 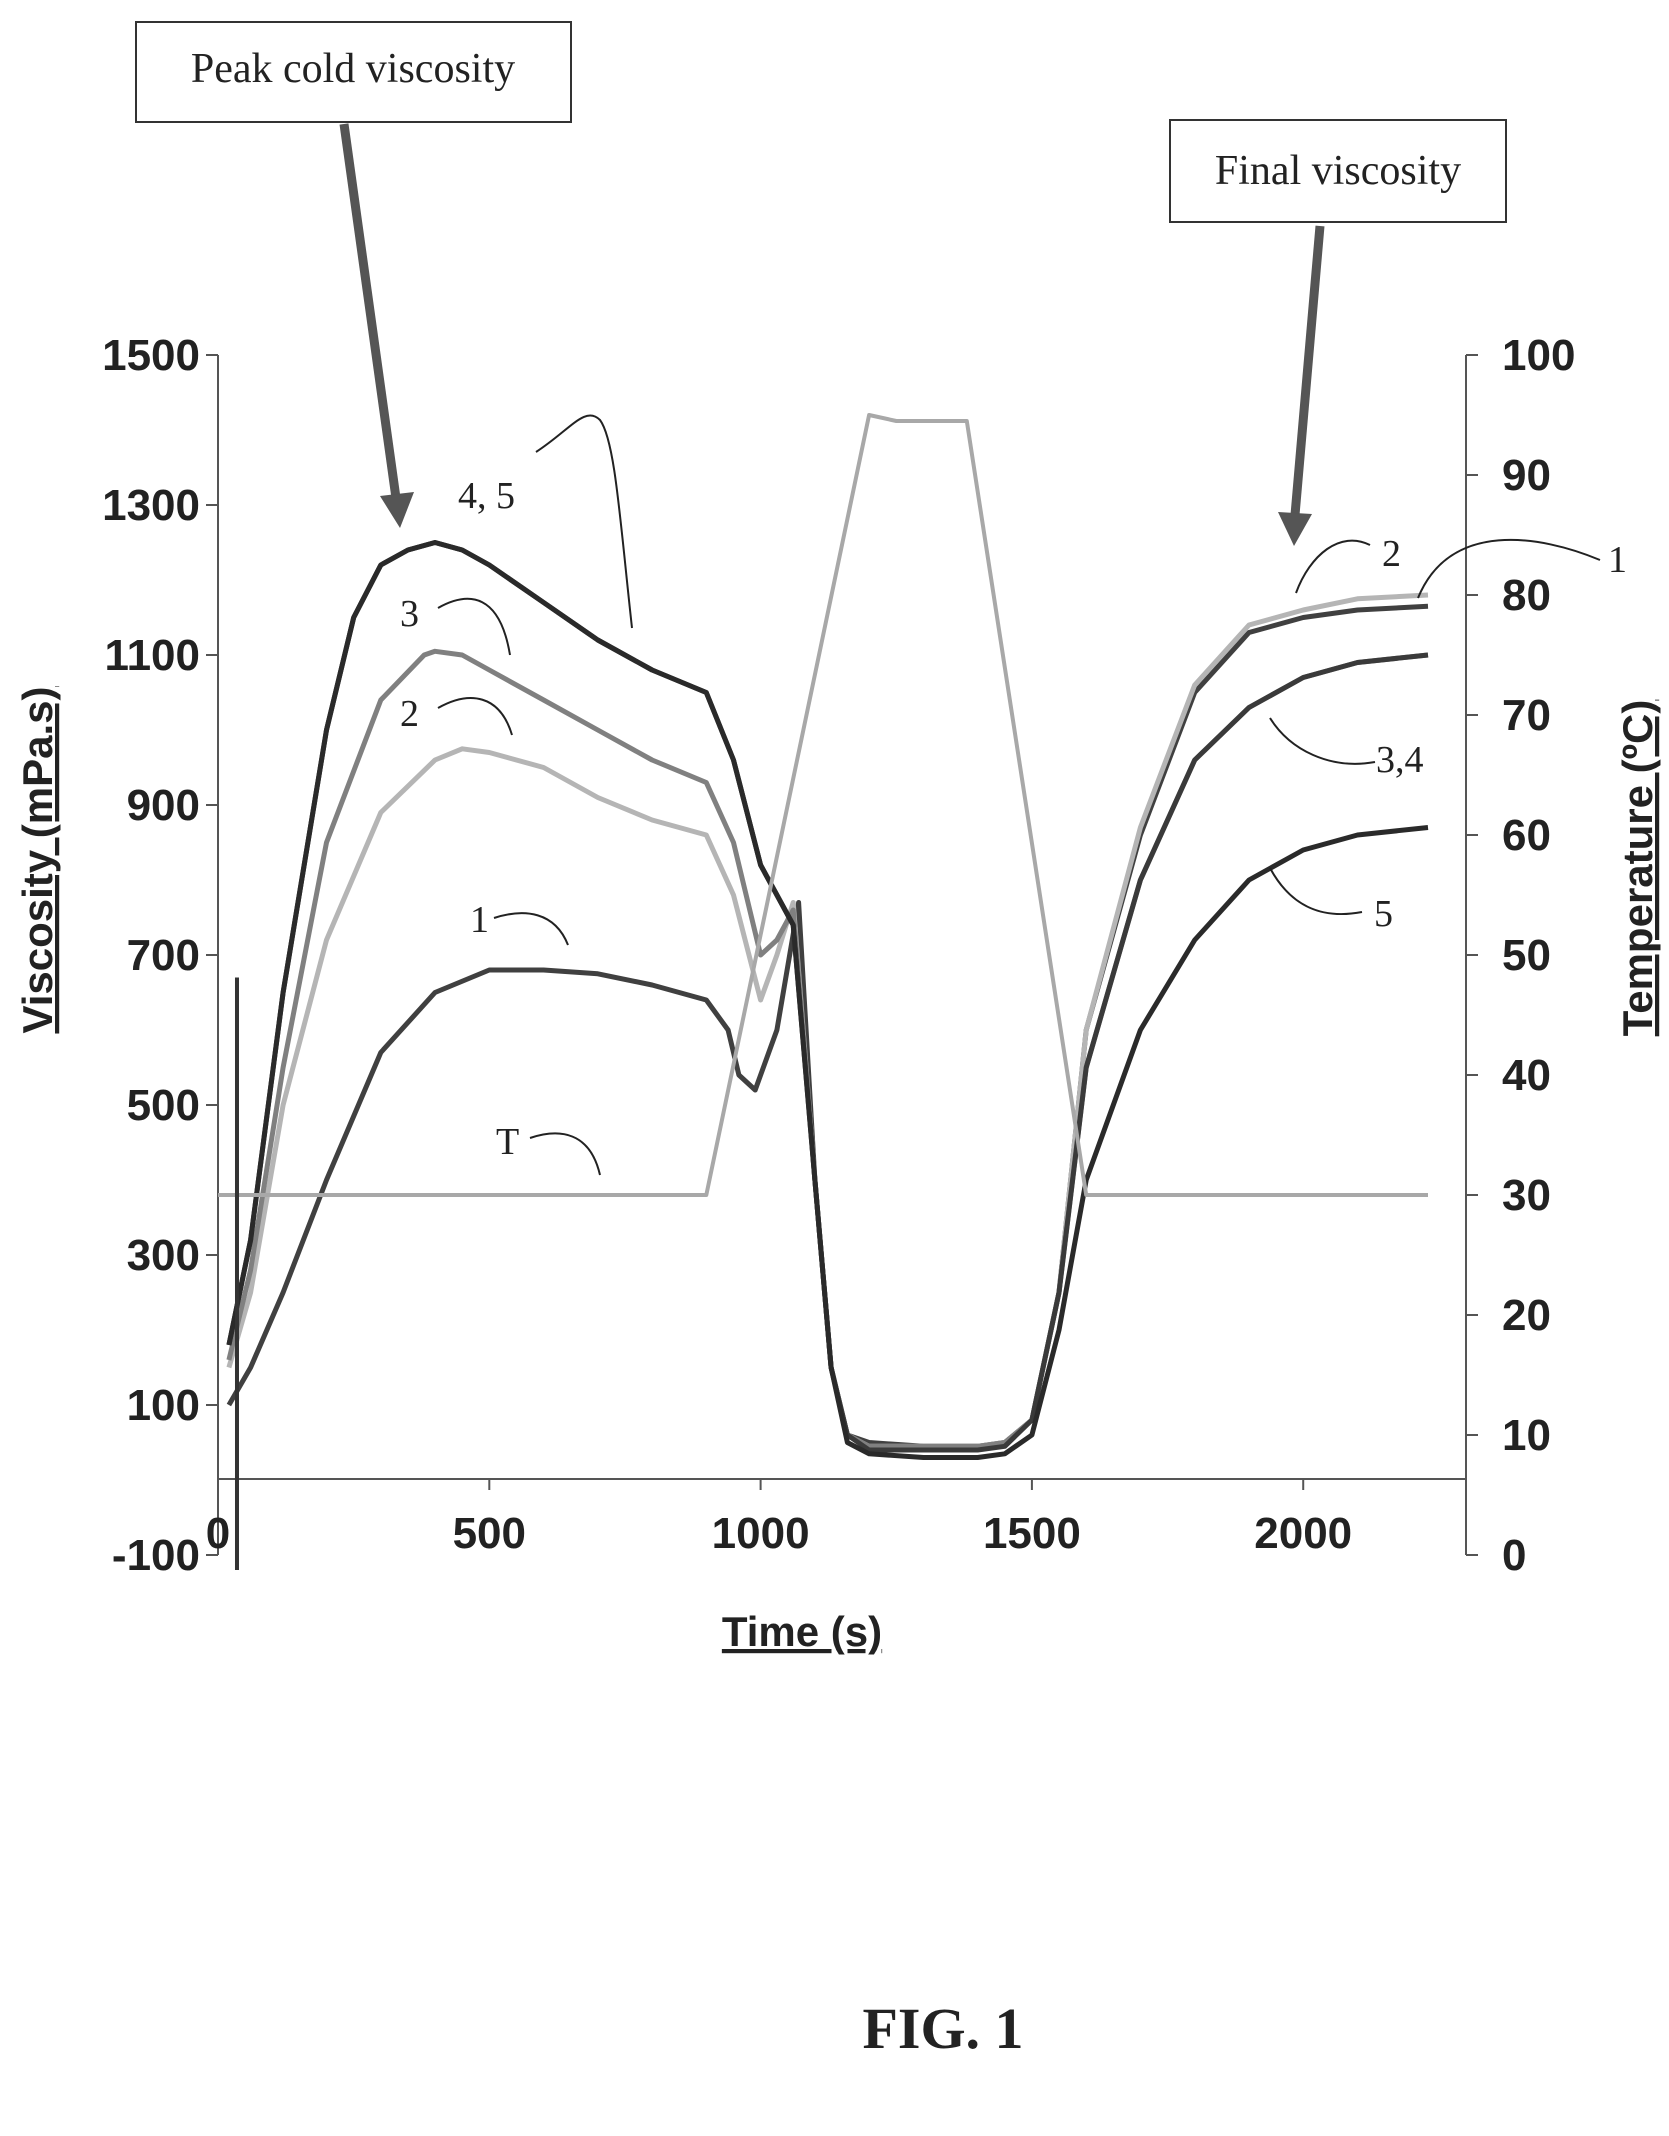 I want to click on label-arrow-2-right, so click(x=1333, y=566).